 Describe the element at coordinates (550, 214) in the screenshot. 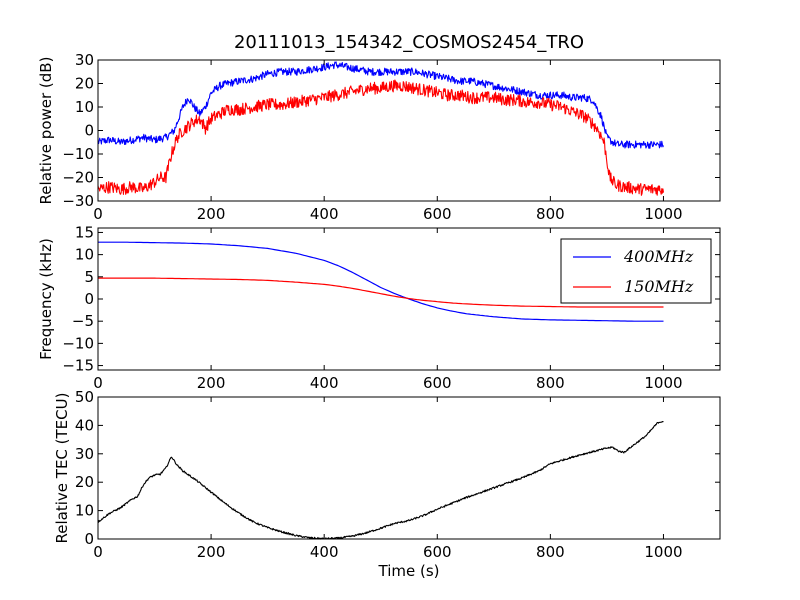

I see `power-x-tick-label: 800` at that location.